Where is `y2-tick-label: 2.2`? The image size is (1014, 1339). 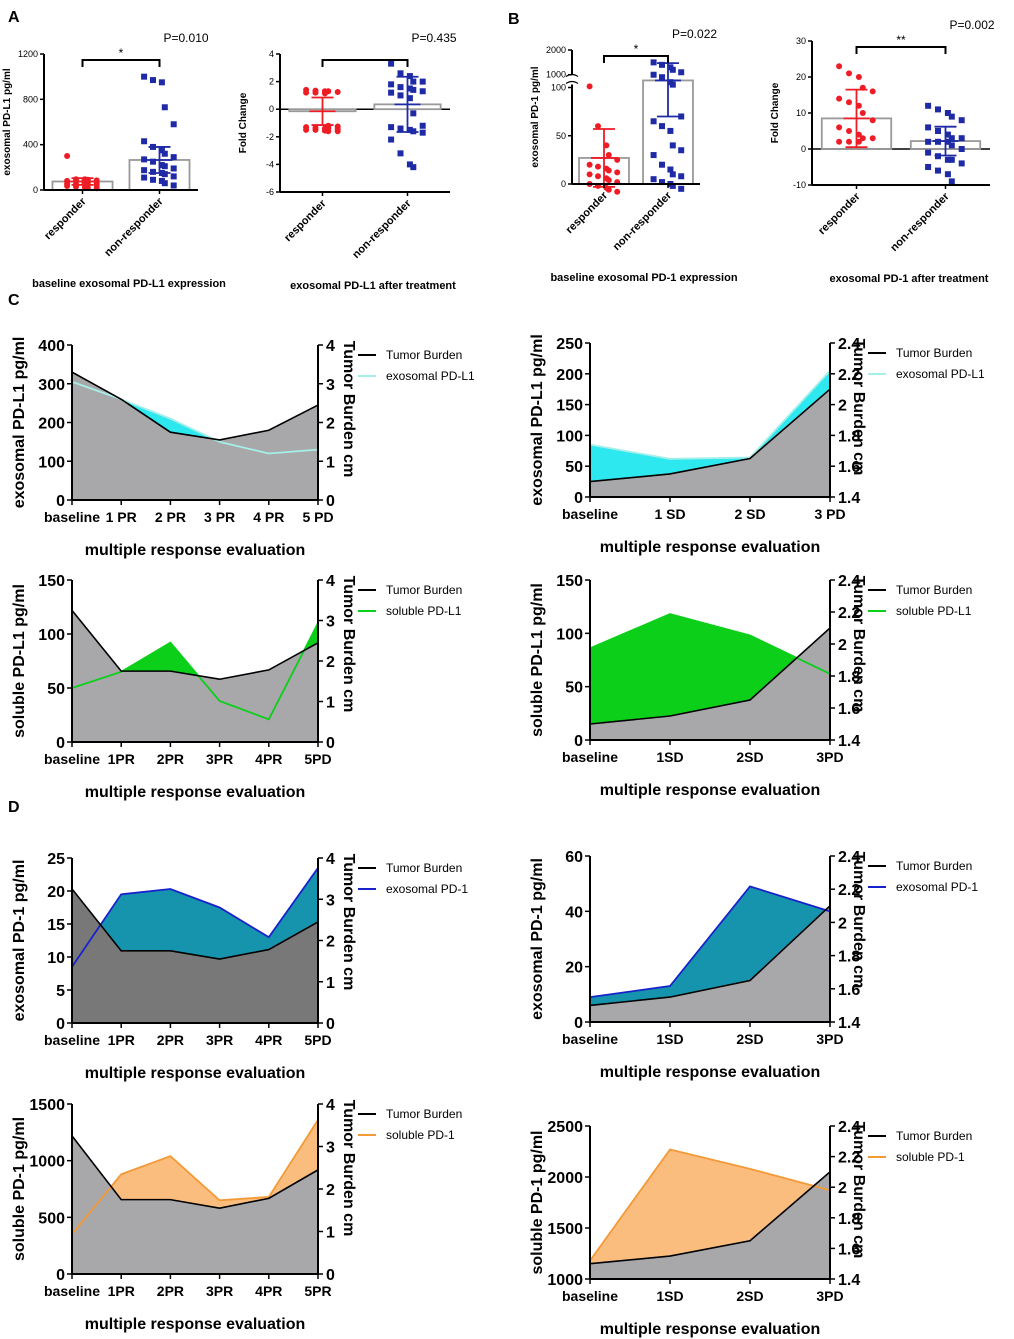 y2-tick-label: 2.2 is located at coordinates (849, 613).